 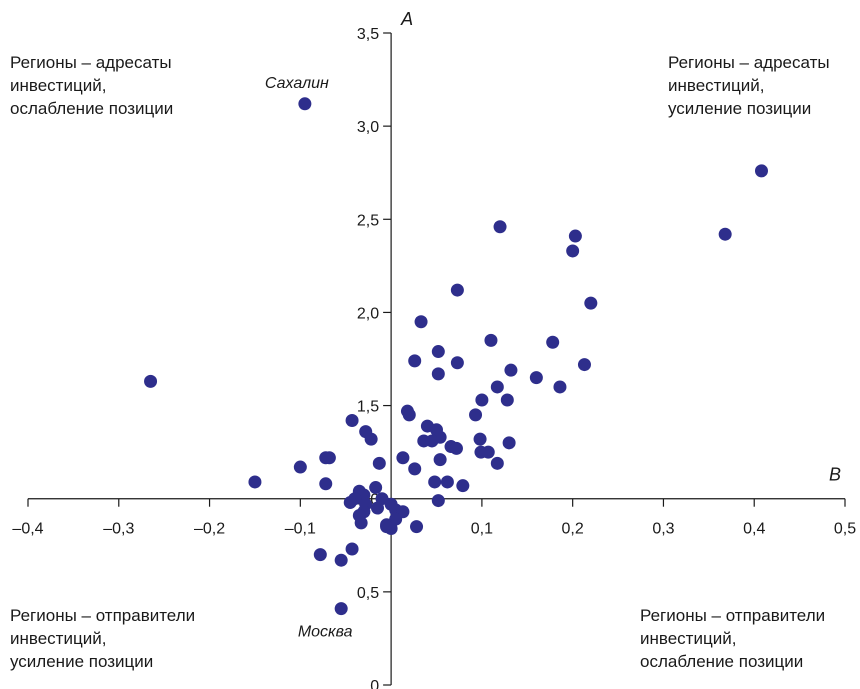 I want to click on quadrant-bottom-left-line-3: усиление позиции, so click(x=81, y=661).